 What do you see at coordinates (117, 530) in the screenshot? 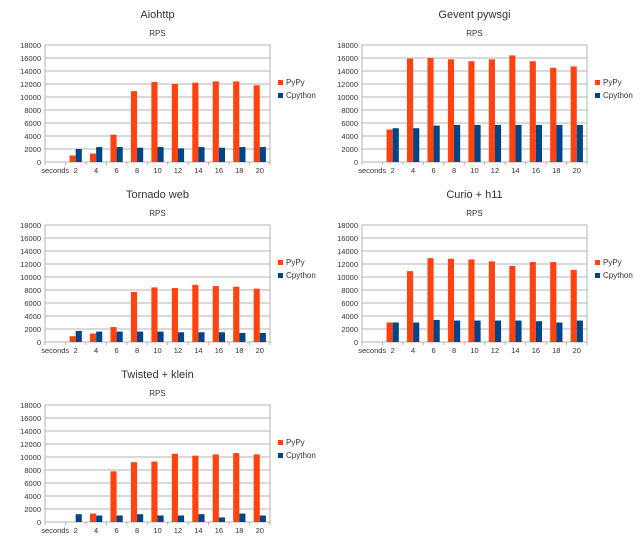
I see `x-tick-label: 6` at bounding box center [117, 530].